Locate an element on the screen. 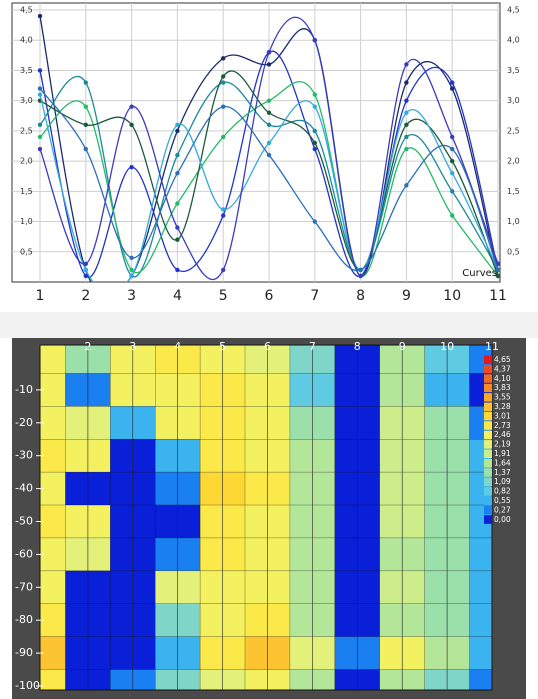 This screenshot has height=699, width=538. y-tick-label: -70 is located at coordinates (24, 586).